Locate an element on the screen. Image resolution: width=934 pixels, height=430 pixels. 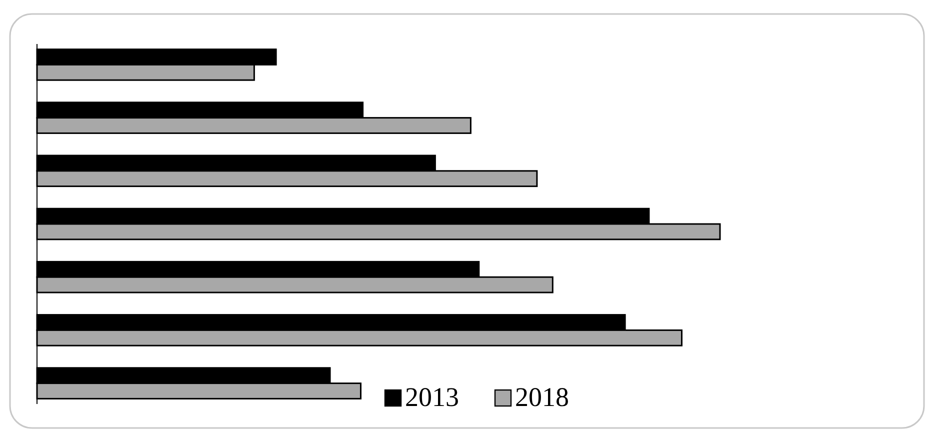
legend-label: 2018 is located at coordinates (542, 397).